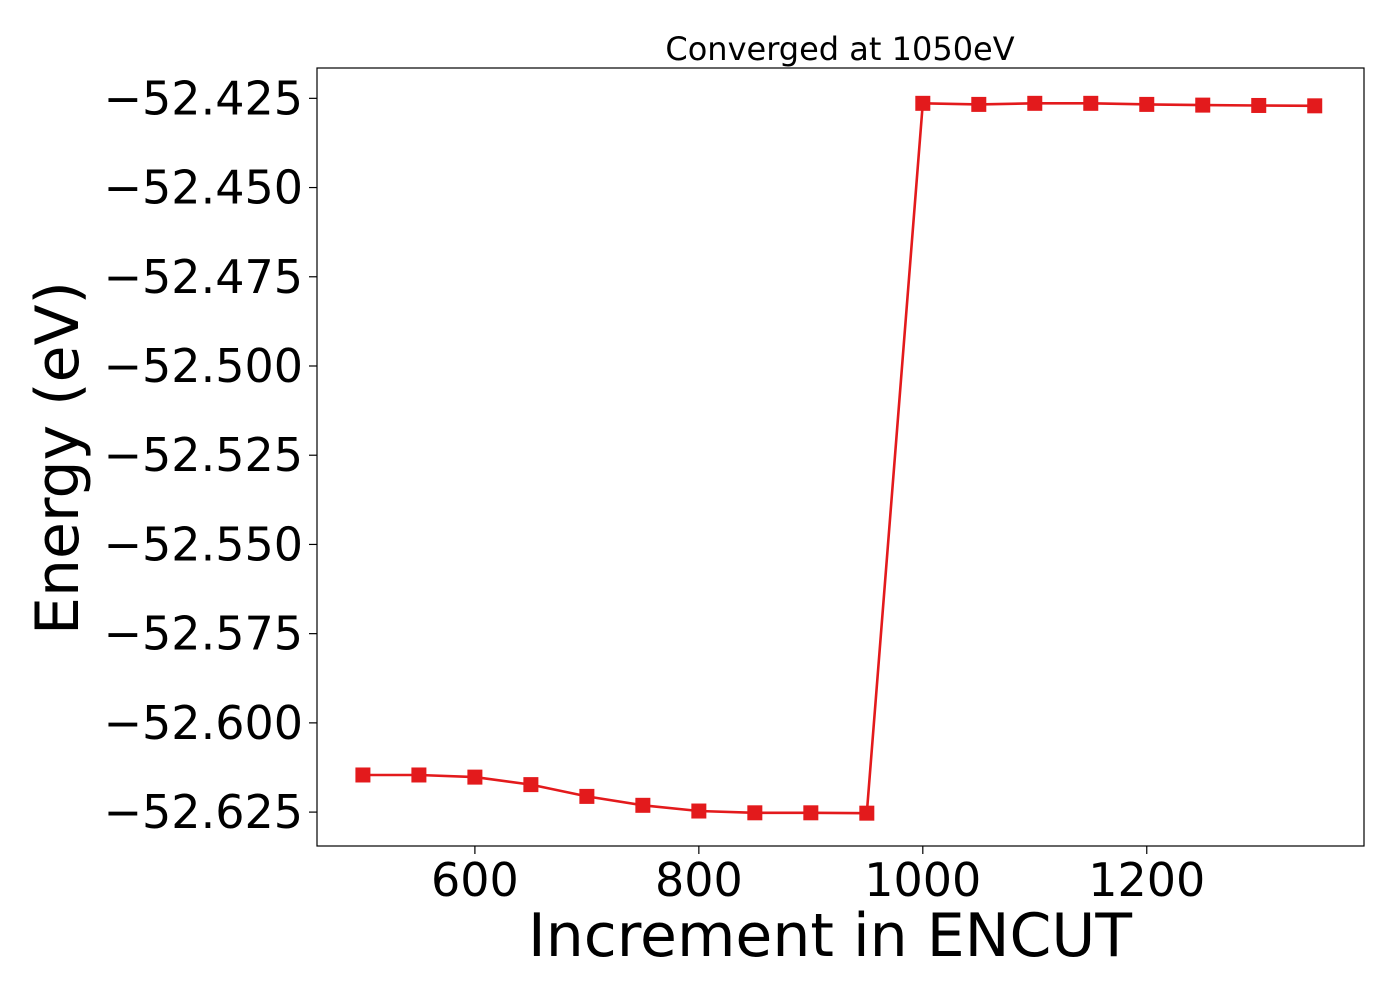 The image size is (1400, 1000). Describe the element at coordinates (204, 188) in the screenshot. I see `y-tick-label: −52.450` at that location.